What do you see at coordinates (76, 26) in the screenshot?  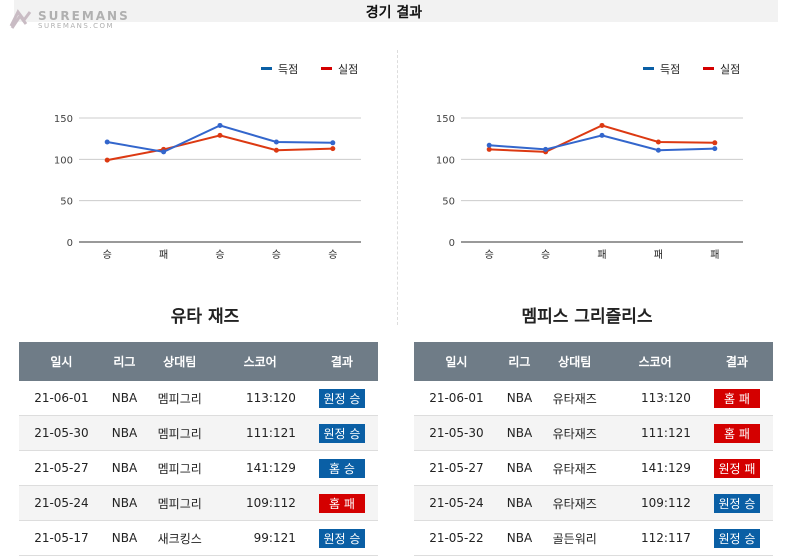 I see `logo-subtext: SUREMANS.COM` at bounding box center [76, 26].